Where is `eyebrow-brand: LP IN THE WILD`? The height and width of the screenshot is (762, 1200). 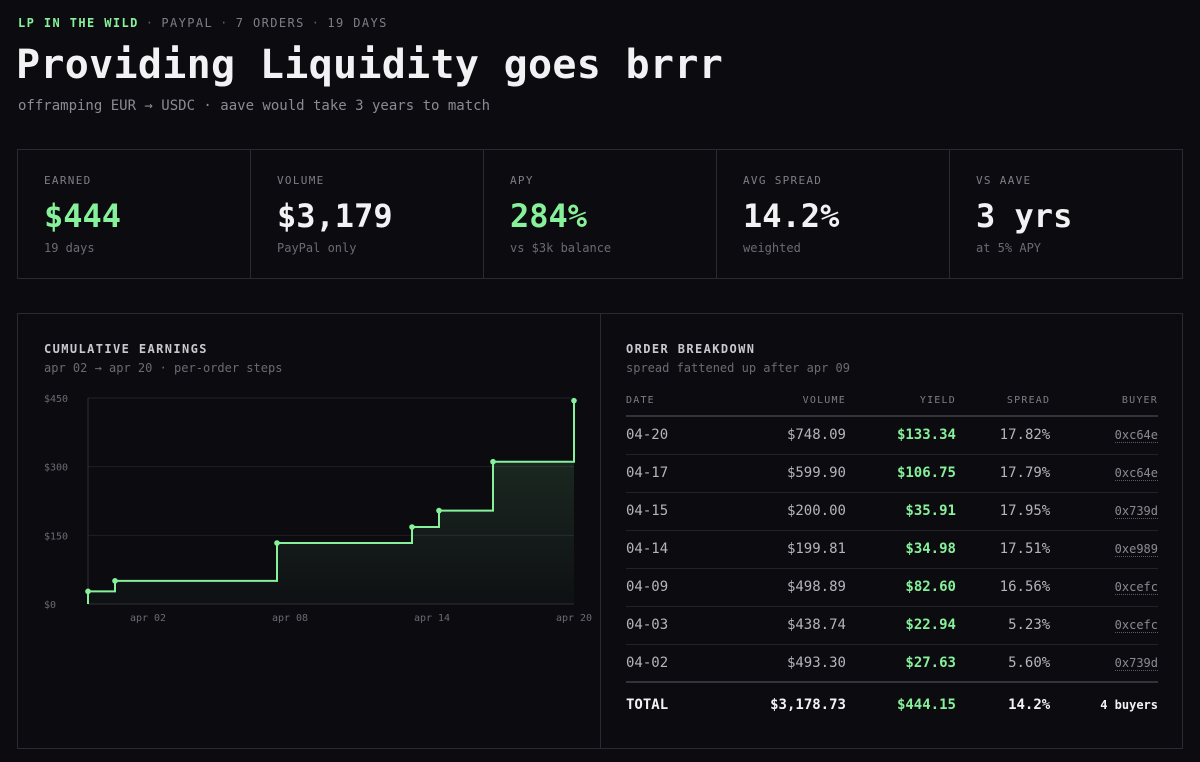 eyebrow-brand: LP IN THE WILD is located at coordinates (78, 23).